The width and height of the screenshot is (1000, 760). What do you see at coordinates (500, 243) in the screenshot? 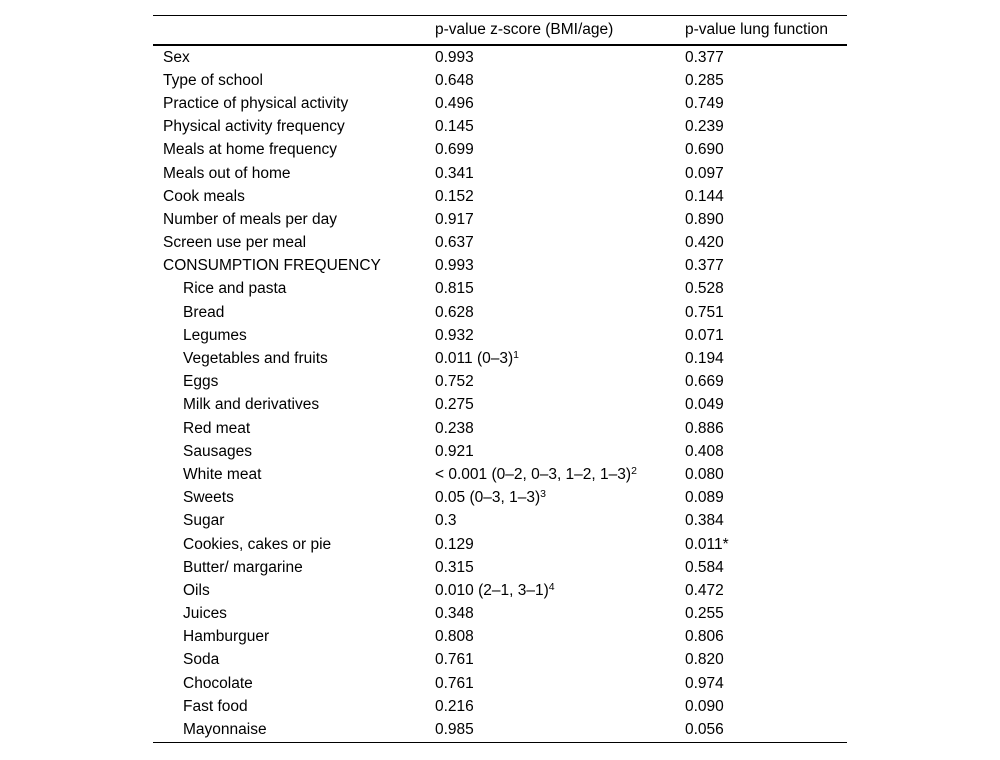
I see `table-row: Screen use per meal 0.637 0.420` at bounding box center [500, 243].